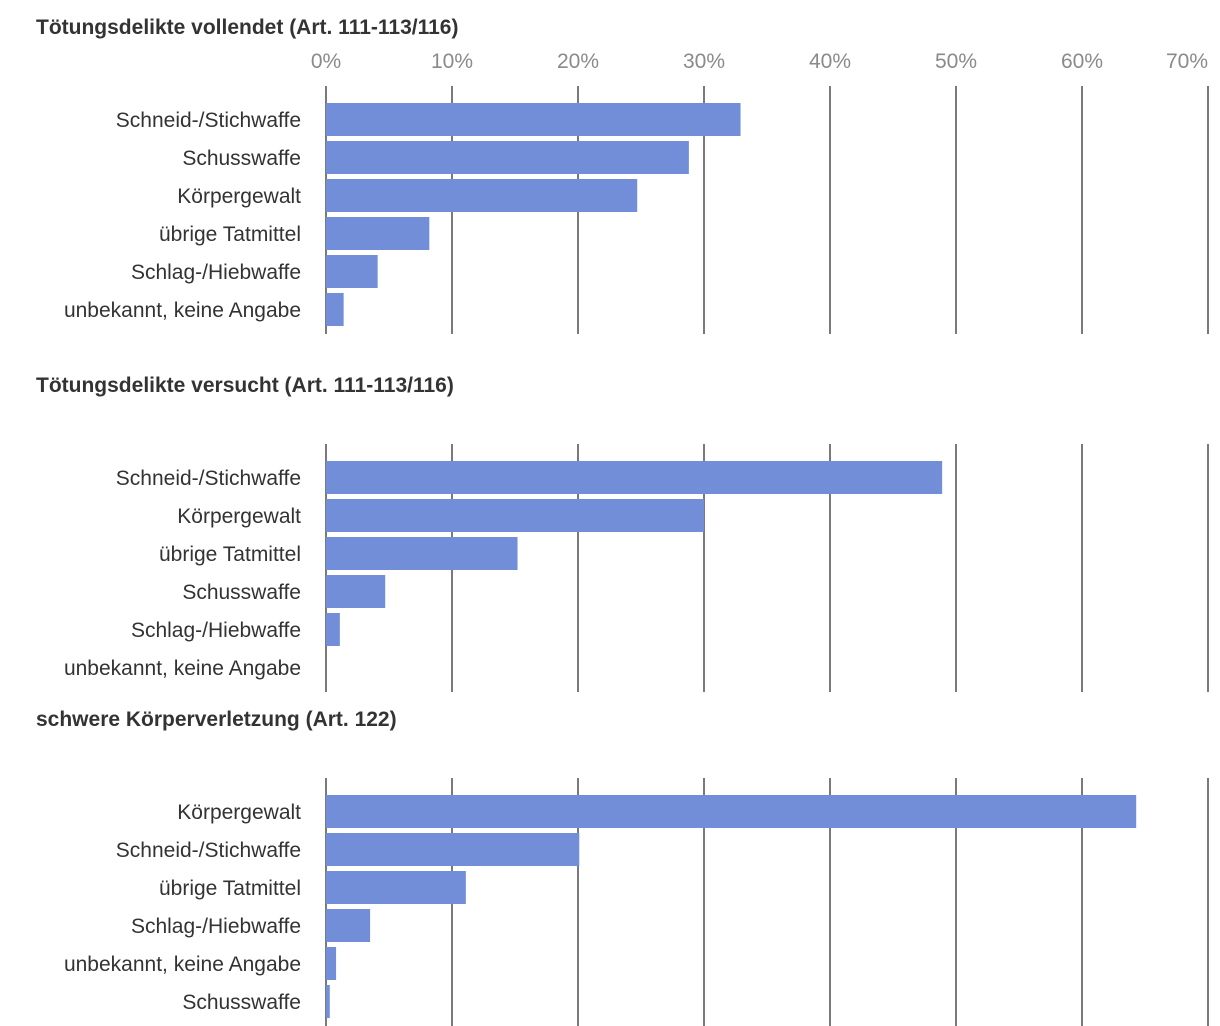  Describe the element at coordinates (830, 61) in the screenshot. I see `x-tick-label: 40%` at that location.